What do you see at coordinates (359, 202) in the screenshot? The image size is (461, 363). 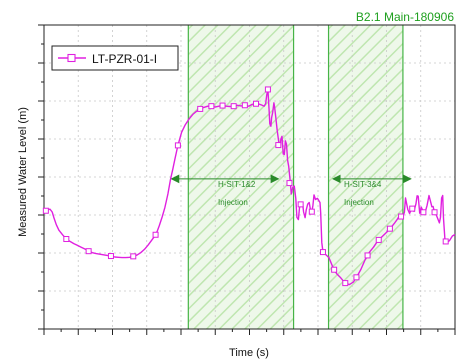 I see `annotation-injection-2: Injection` at bounding box center [359, 202].